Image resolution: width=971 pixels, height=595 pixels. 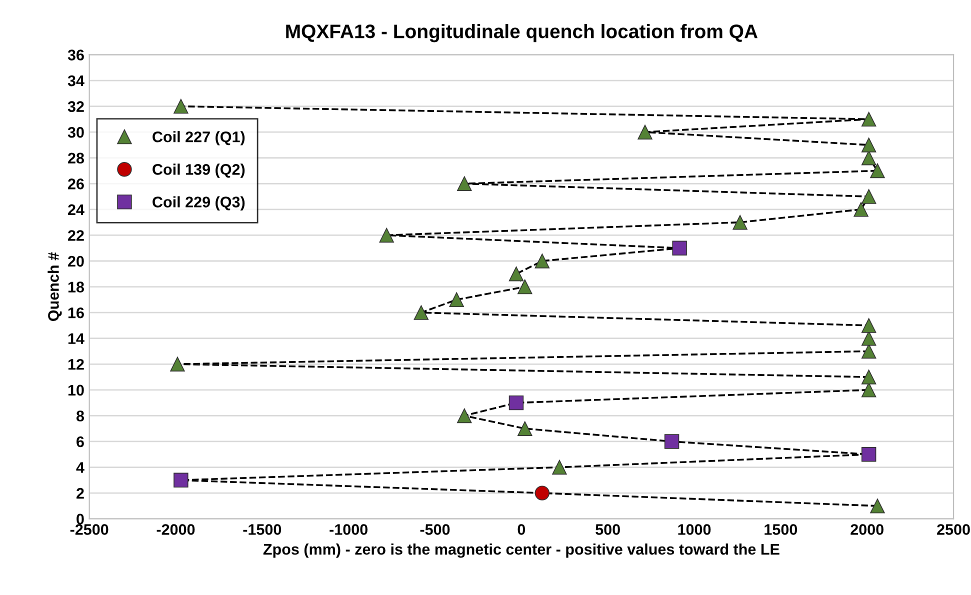 I want to click on x-tick-label: 1500, so click(x=781, y=529).